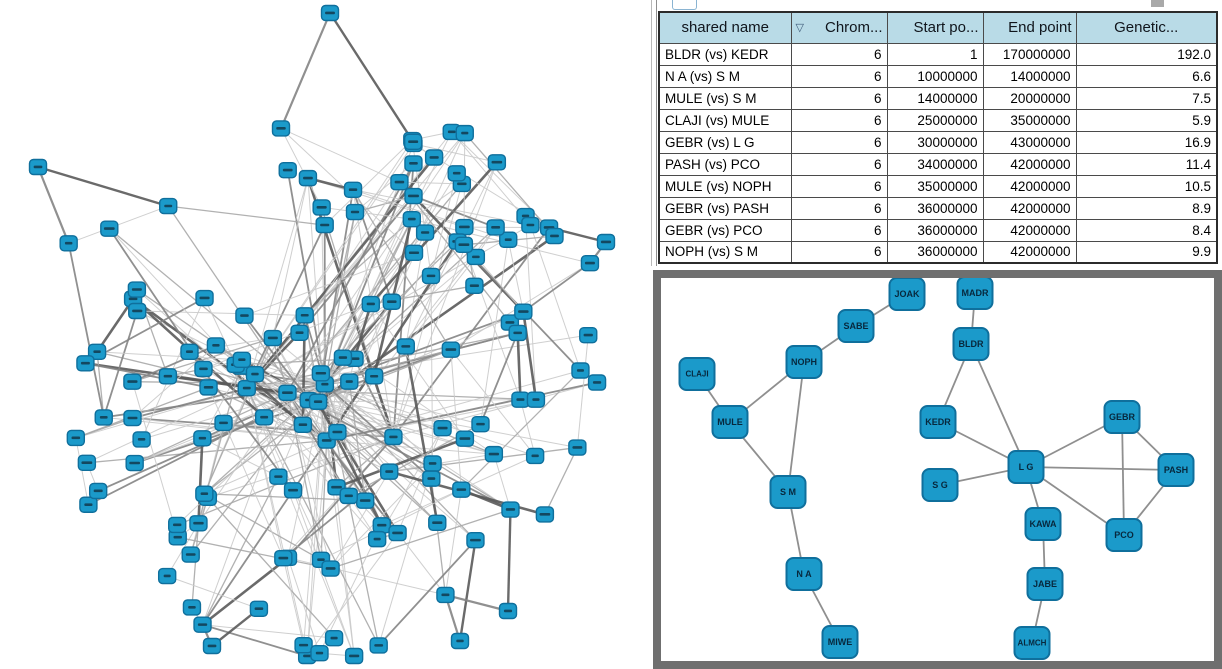 This screenshot has height=669, width=1222. I want to click on table-row: GEBR (vs) PASH 6 36000000 42000000 8.9, so click(938, 208).